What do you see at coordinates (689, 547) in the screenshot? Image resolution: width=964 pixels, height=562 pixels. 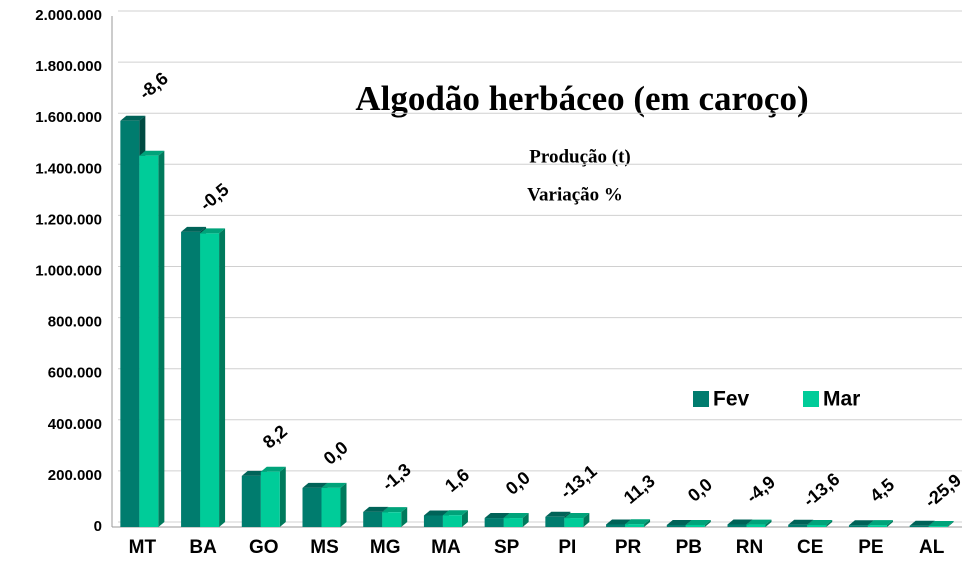 I see `x-tick-label: PB` at bounding box center [689, 547].